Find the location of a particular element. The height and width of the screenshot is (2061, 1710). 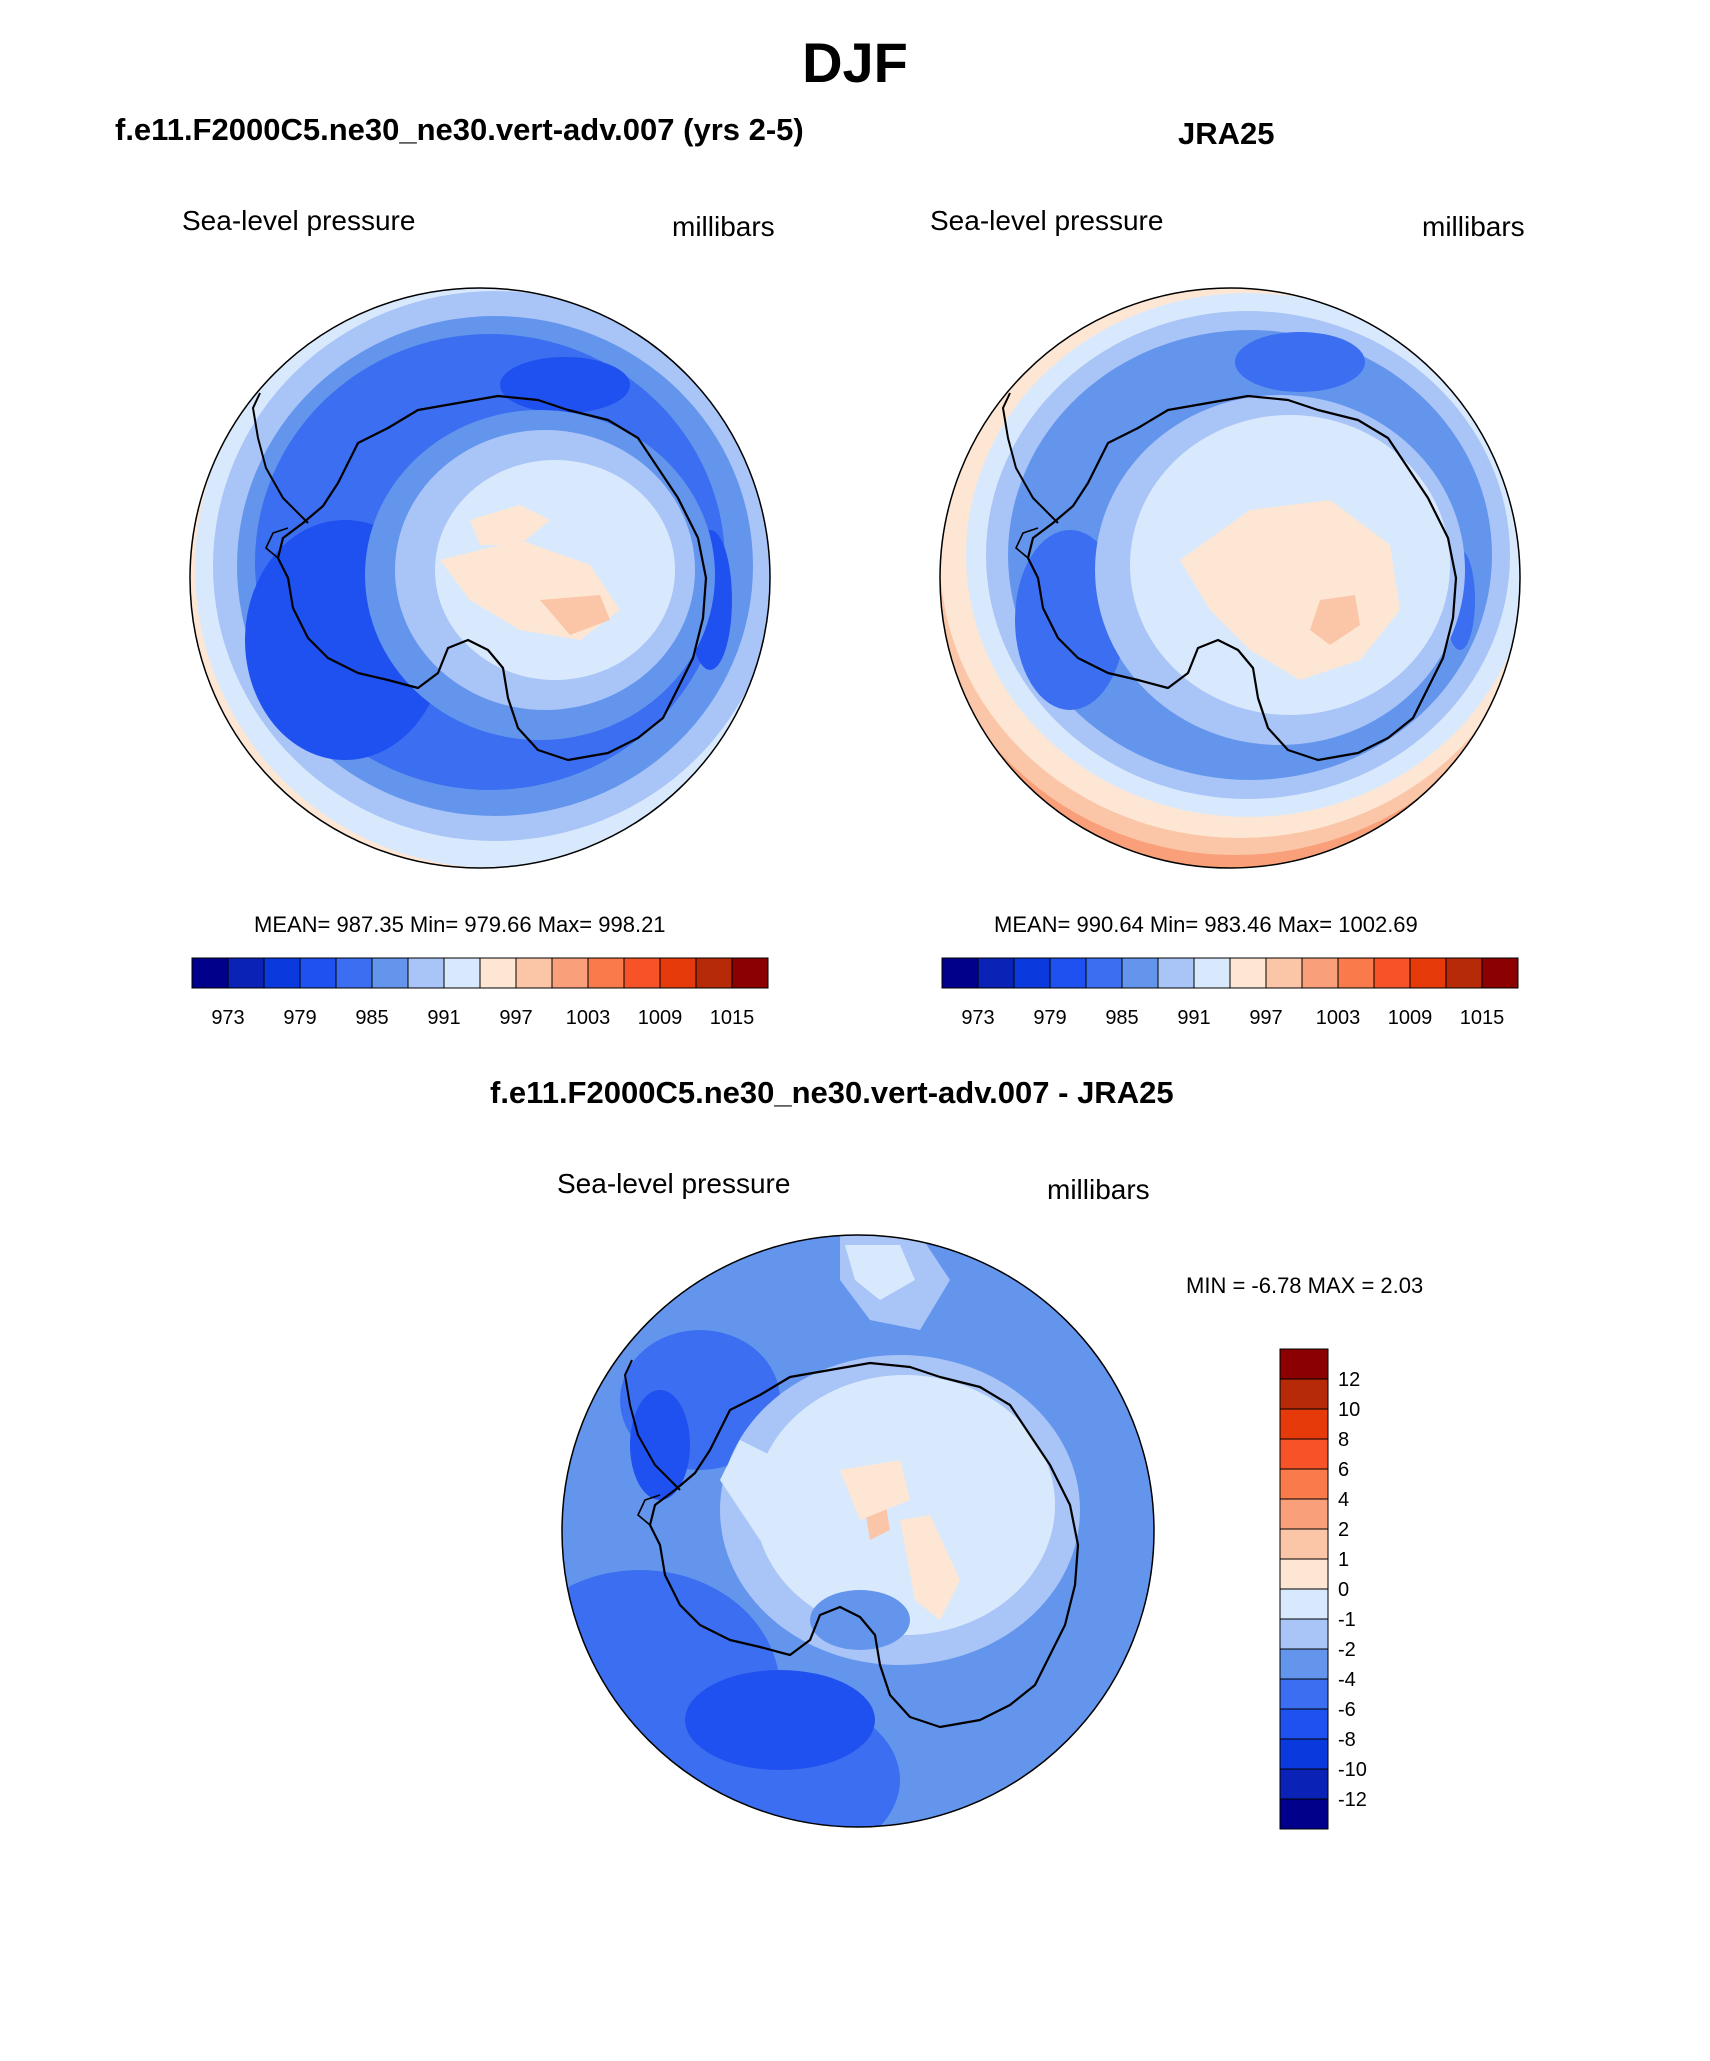

panel-2-map-border is located at coordinates (1230, 578).